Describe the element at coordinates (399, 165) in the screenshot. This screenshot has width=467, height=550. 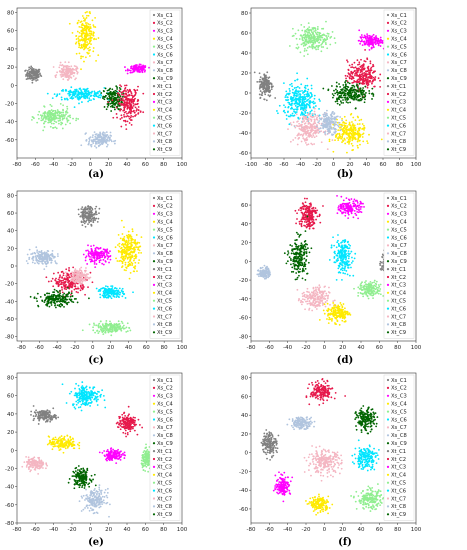
I see `x-tick-label: 80` at that location.